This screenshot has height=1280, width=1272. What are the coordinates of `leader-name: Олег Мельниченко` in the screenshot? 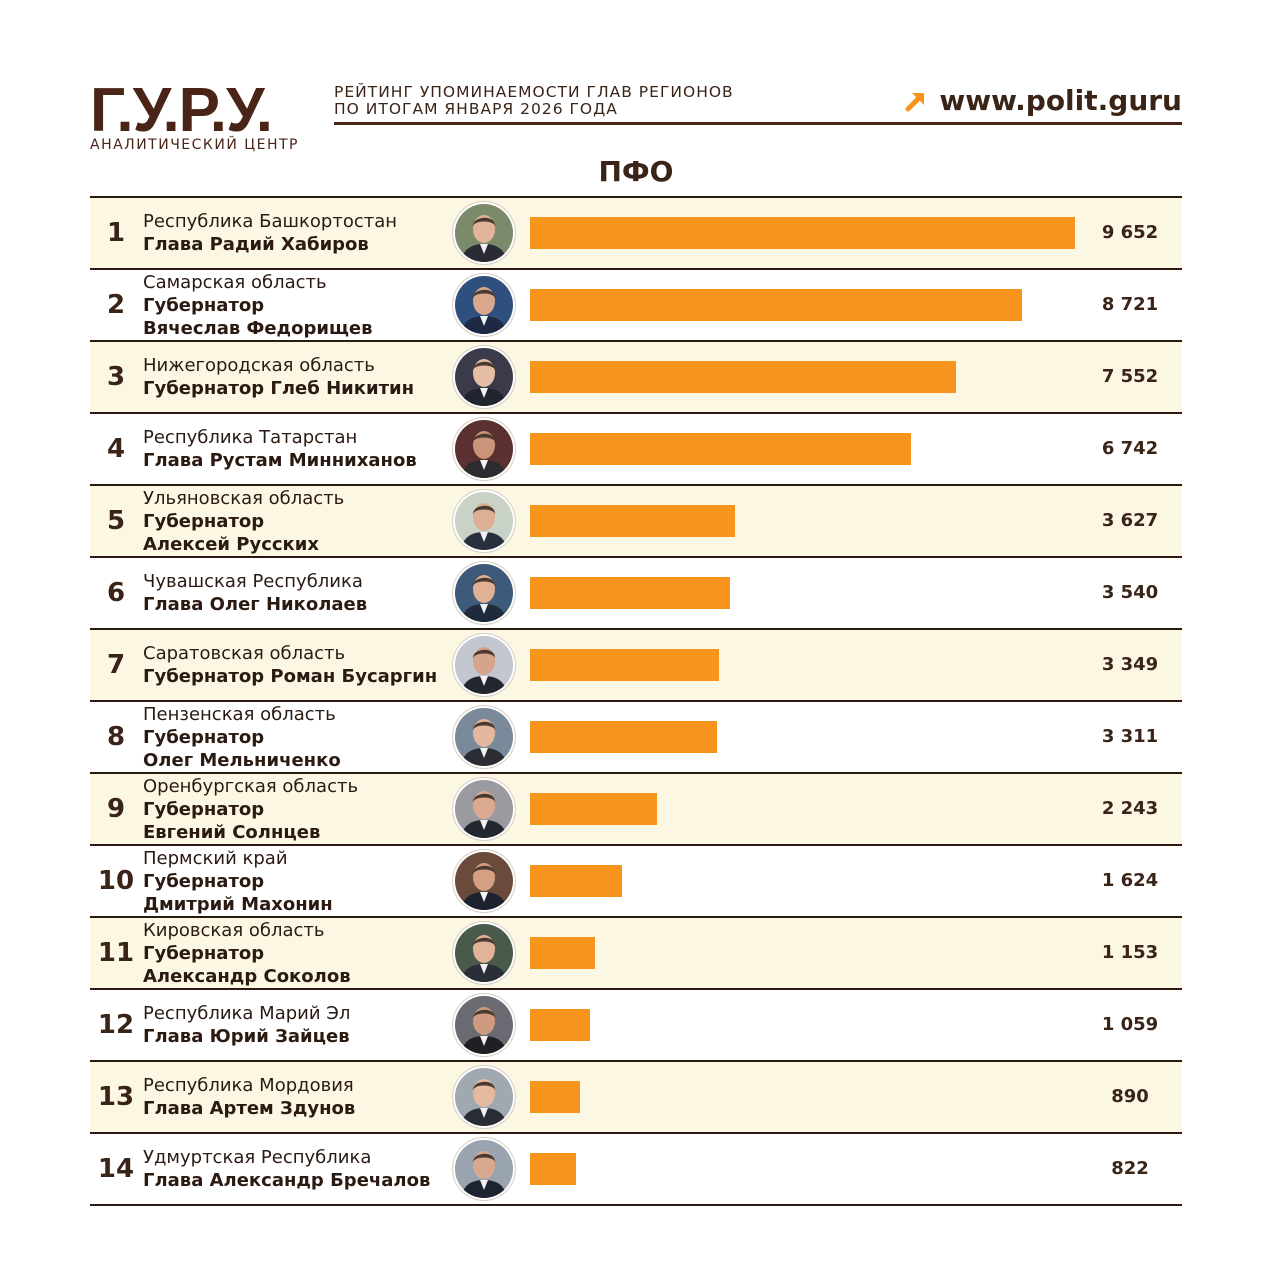 It's located at (242, 760).